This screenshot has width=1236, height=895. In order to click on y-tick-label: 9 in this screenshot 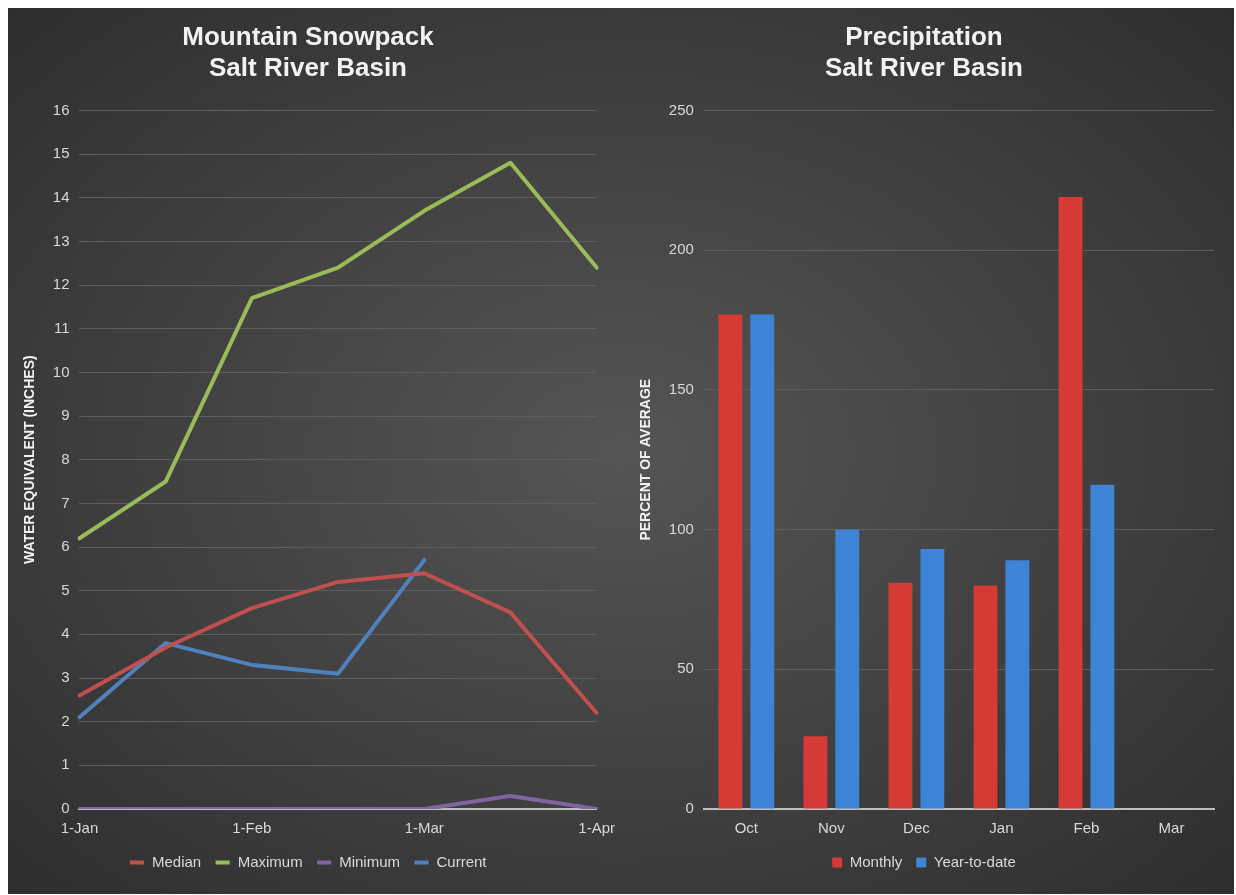, I will do `click(65, 415)`.